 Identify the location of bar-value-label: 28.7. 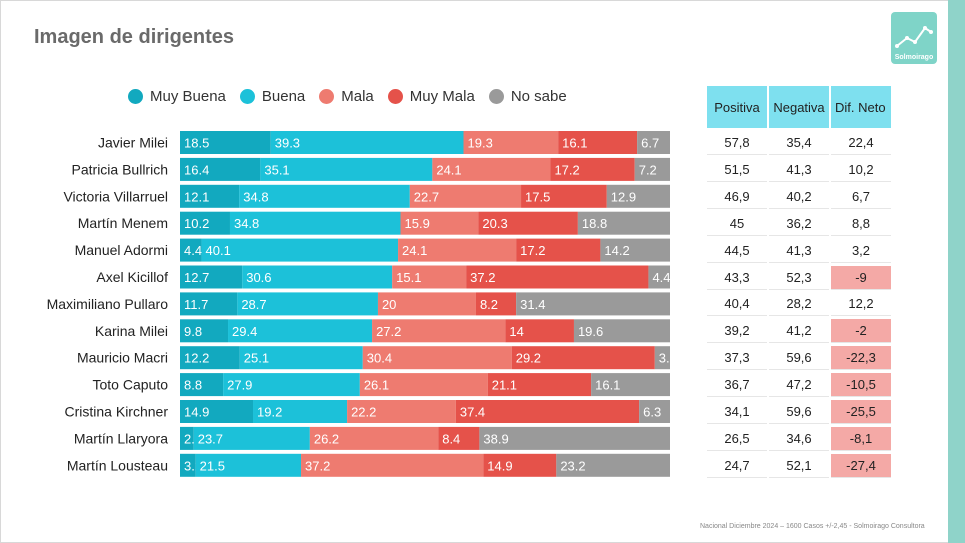
(253, 304).